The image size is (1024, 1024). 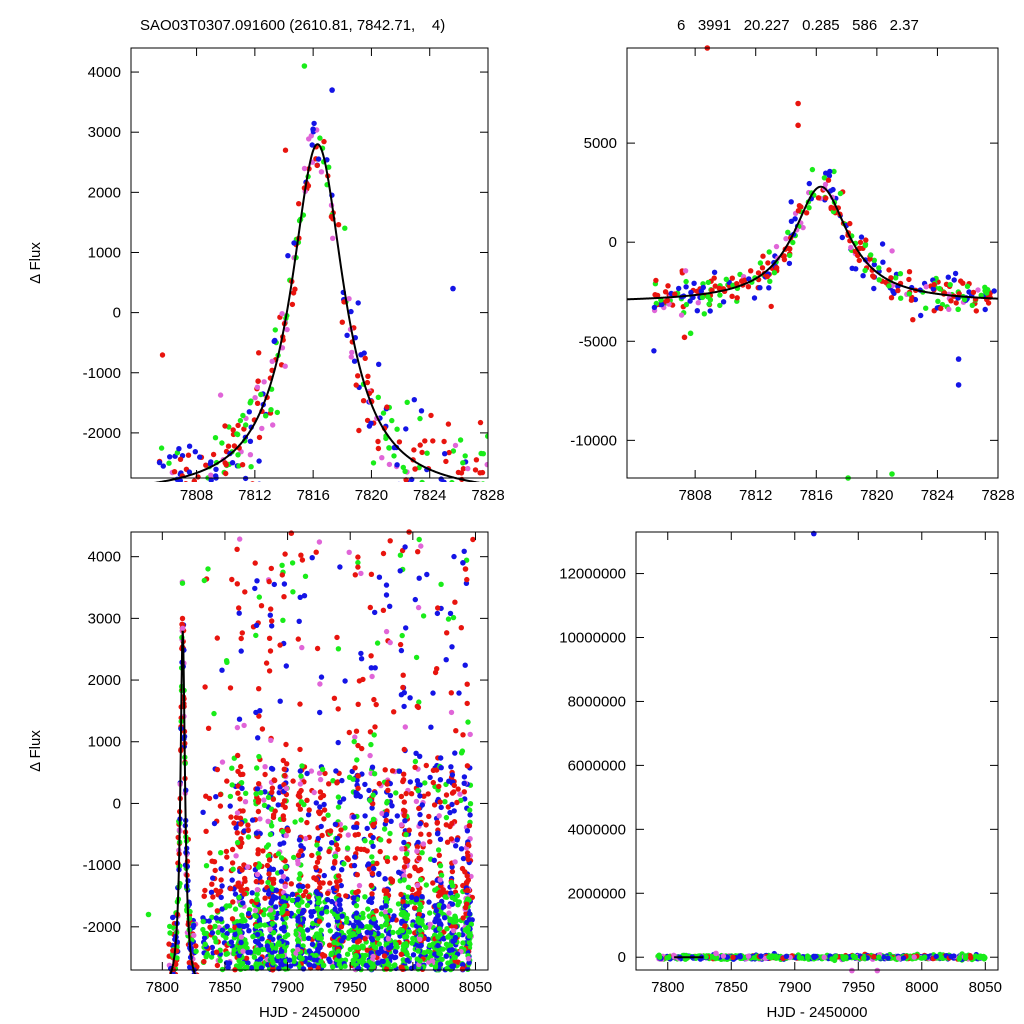 I want to click on x-tick-label: 8000, so click(x=921, y=987).